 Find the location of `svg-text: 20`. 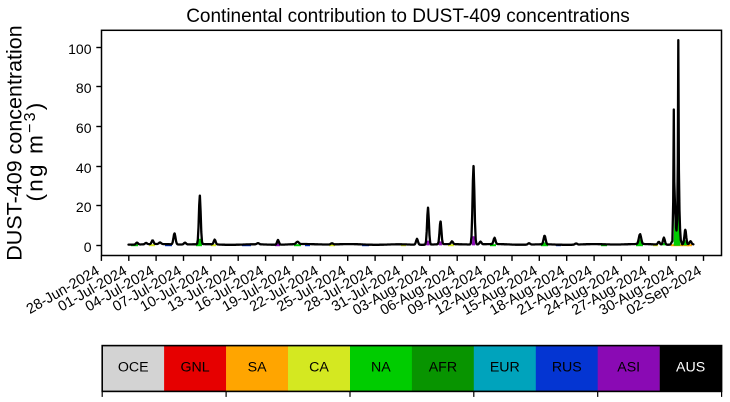

svg-text: 20 is located at coordinates (84, 207).